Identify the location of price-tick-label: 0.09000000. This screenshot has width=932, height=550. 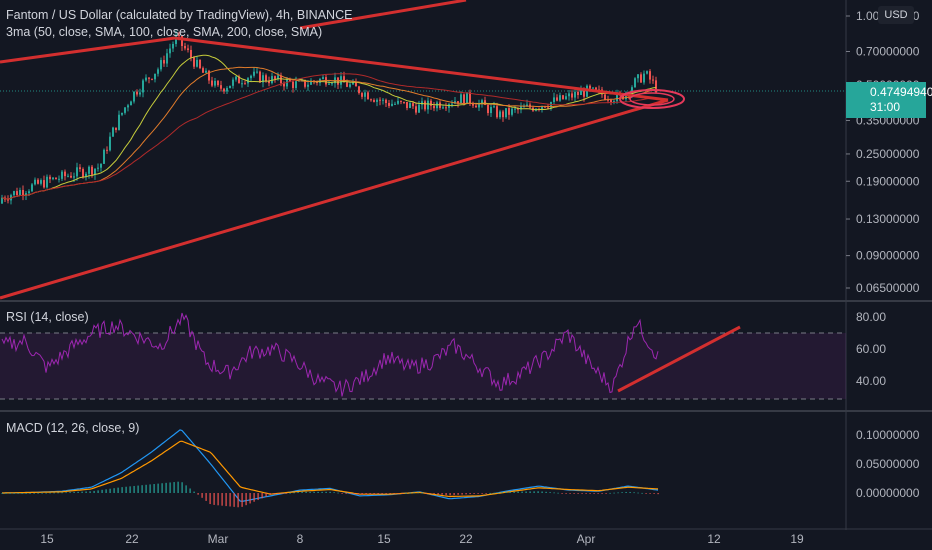
(888, 256).